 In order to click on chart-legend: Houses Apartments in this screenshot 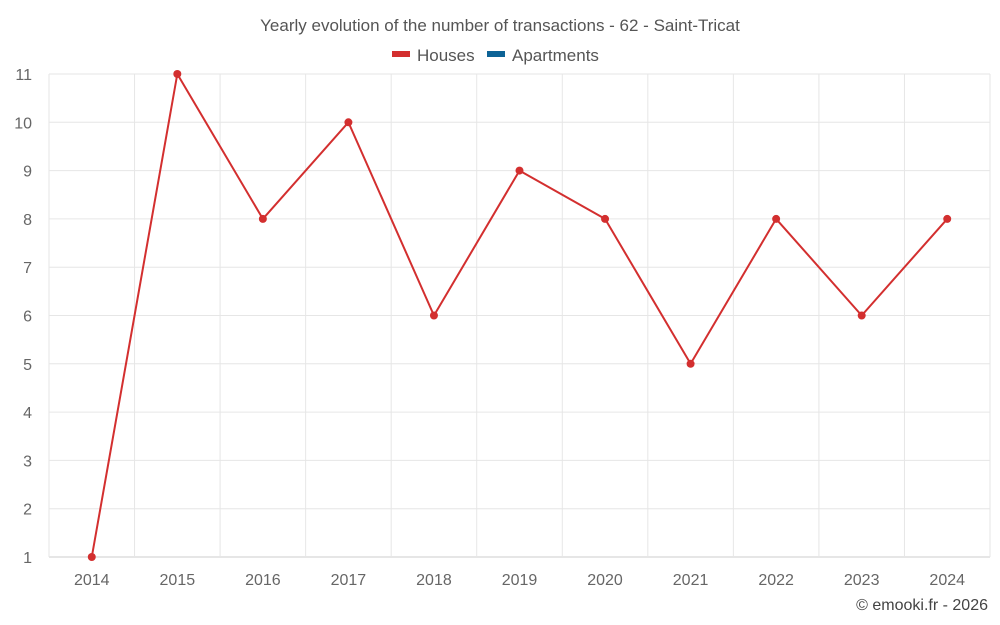, I will do `click(495, 55)`.